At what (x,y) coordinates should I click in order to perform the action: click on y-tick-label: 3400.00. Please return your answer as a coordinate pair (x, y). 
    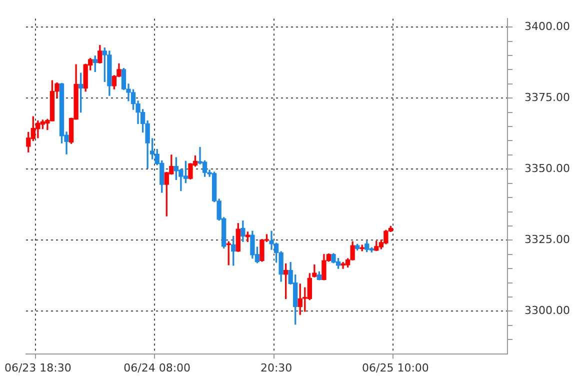
    Looking at the image, I should click on (547, 26).